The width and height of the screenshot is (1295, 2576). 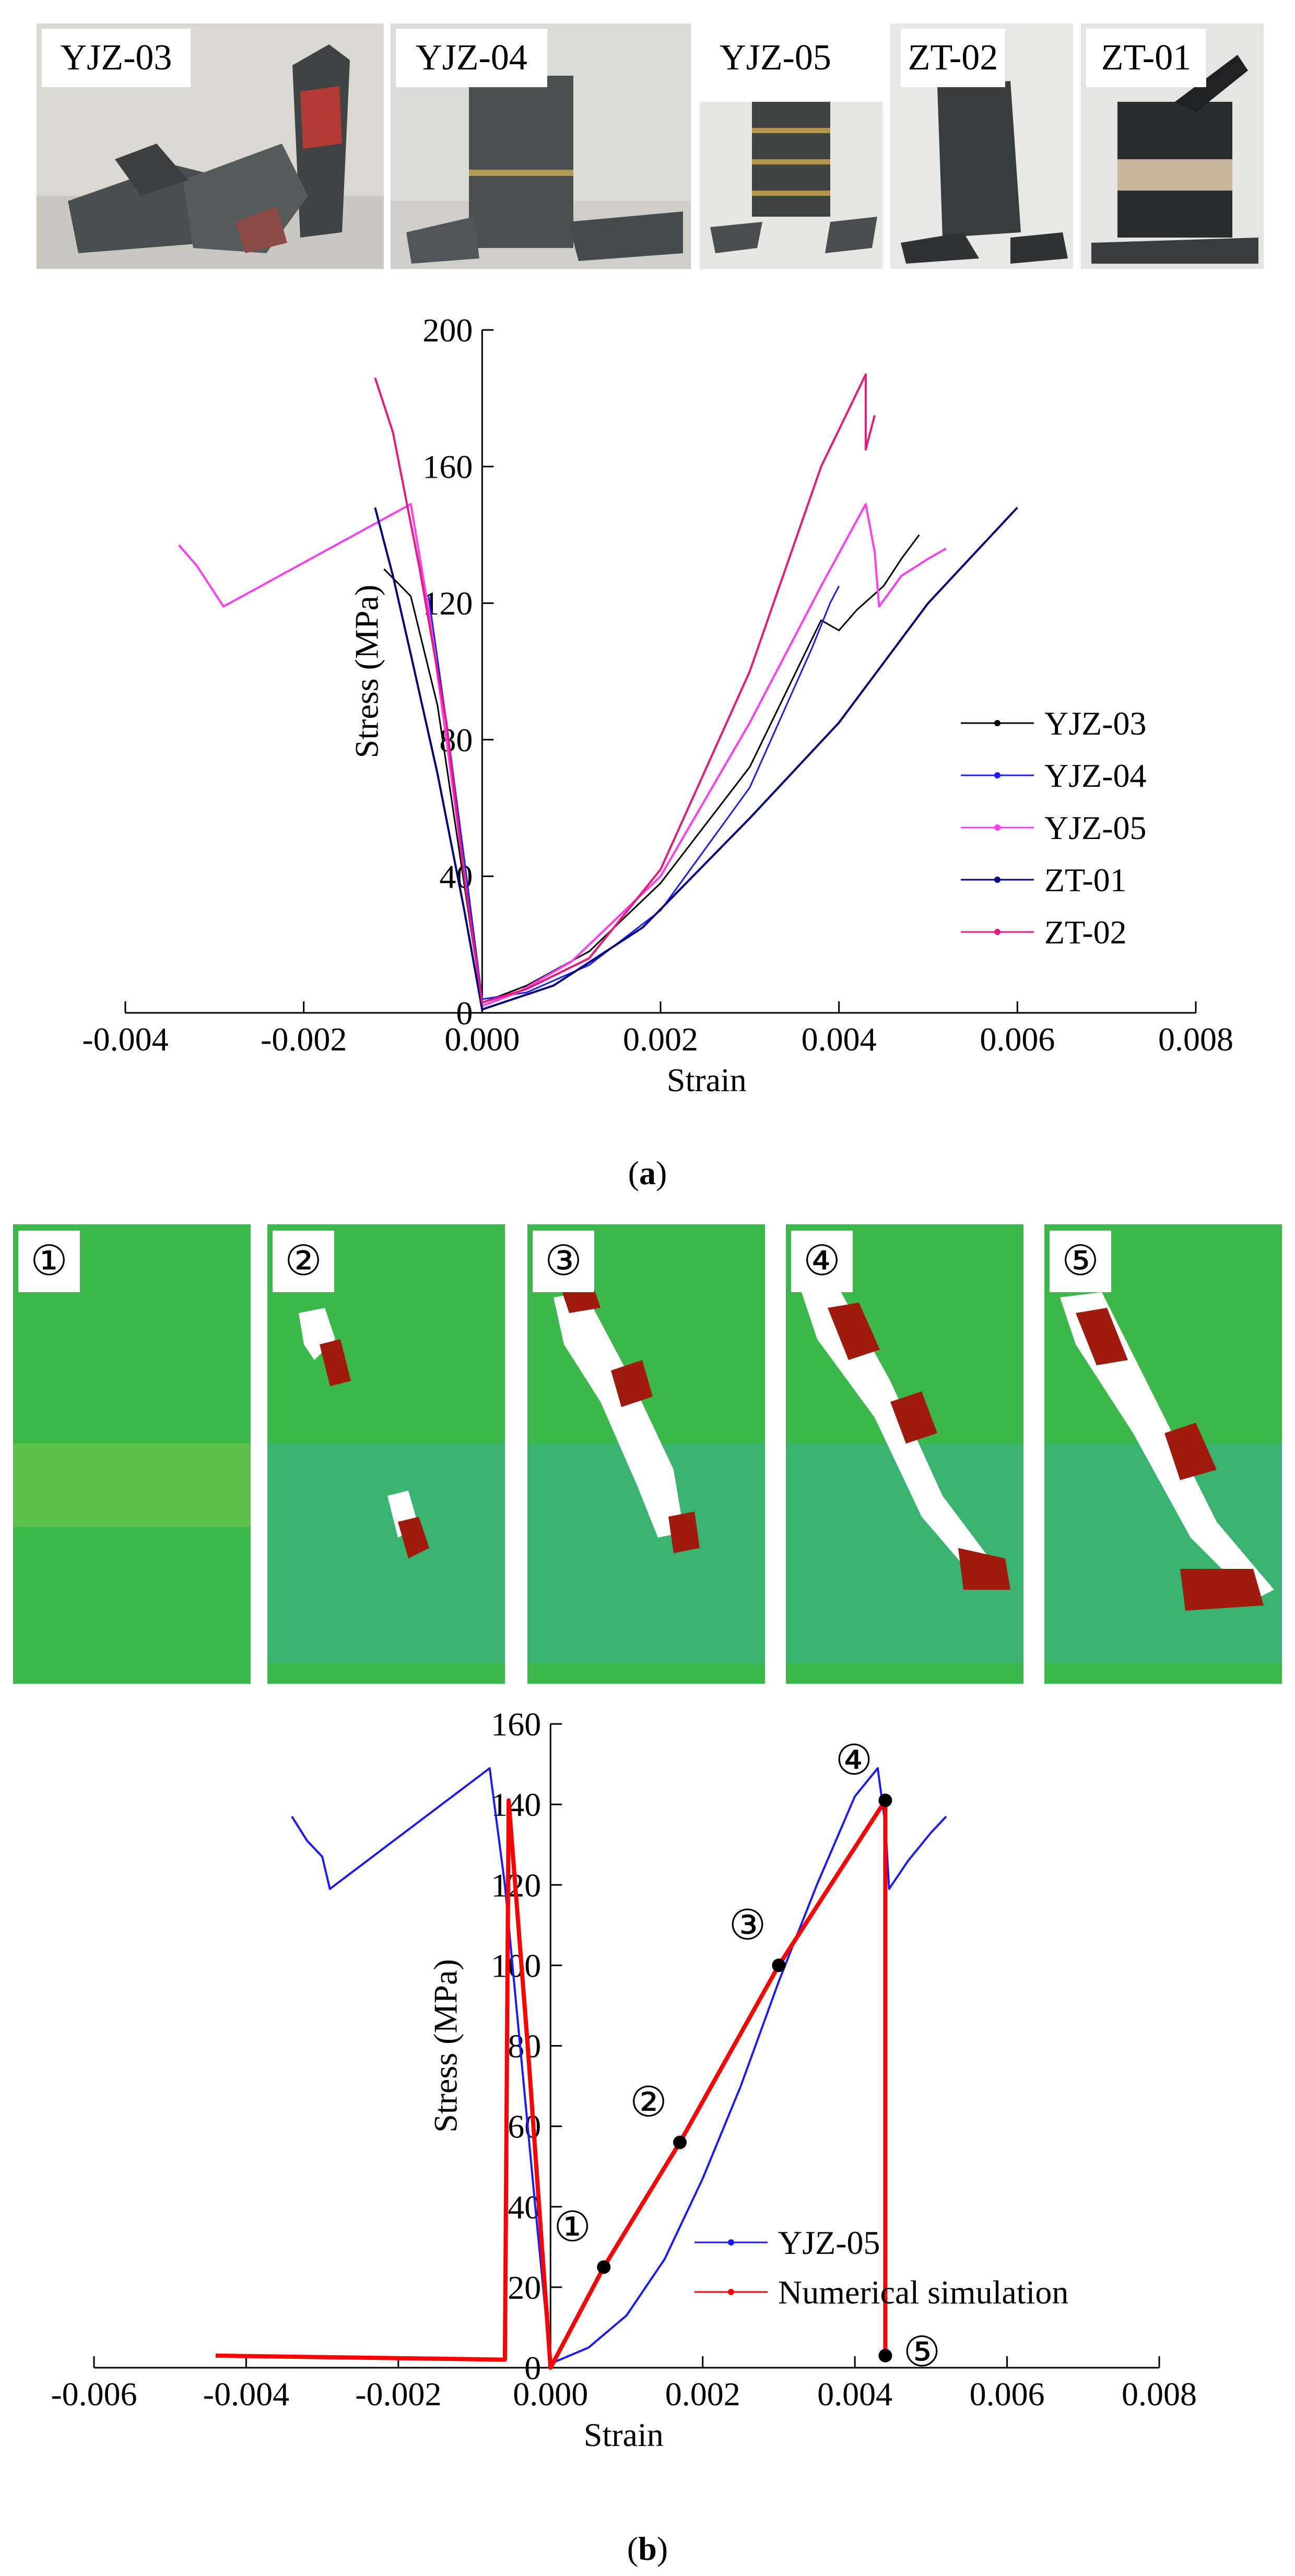 I want to click on marked-point-label: ③, so click(x=748, y=1925).